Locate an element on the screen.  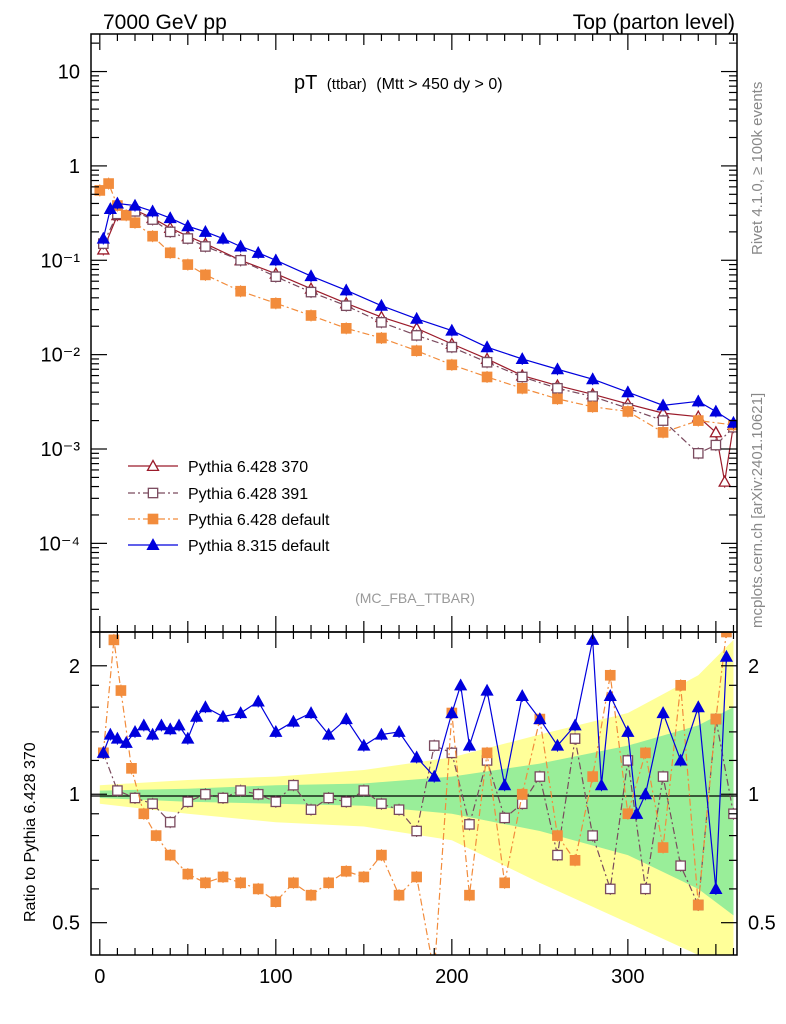
legend-marker-p8 is located at coordinates (153, 544).